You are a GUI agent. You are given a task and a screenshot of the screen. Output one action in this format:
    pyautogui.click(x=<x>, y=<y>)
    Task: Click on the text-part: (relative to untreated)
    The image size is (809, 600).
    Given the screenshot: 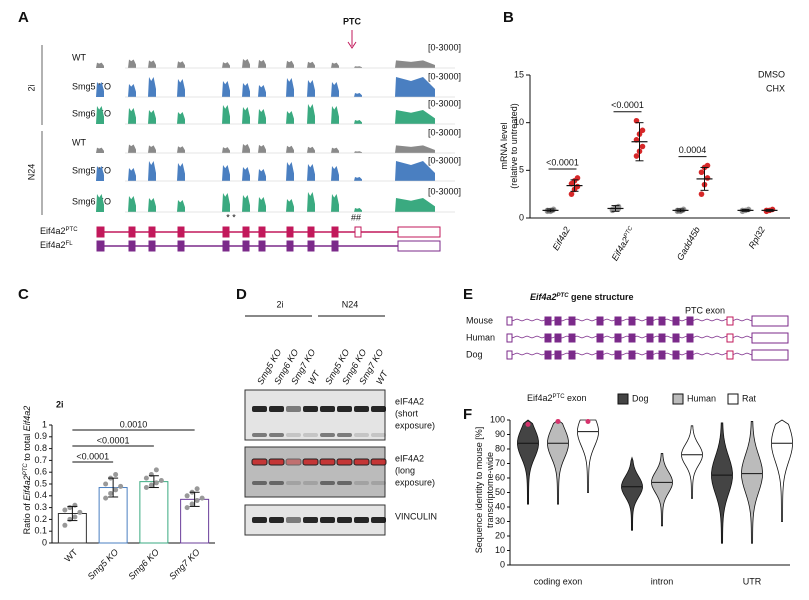 What is the action you would take?
    pyautogui.click(x=514, y=146)
    